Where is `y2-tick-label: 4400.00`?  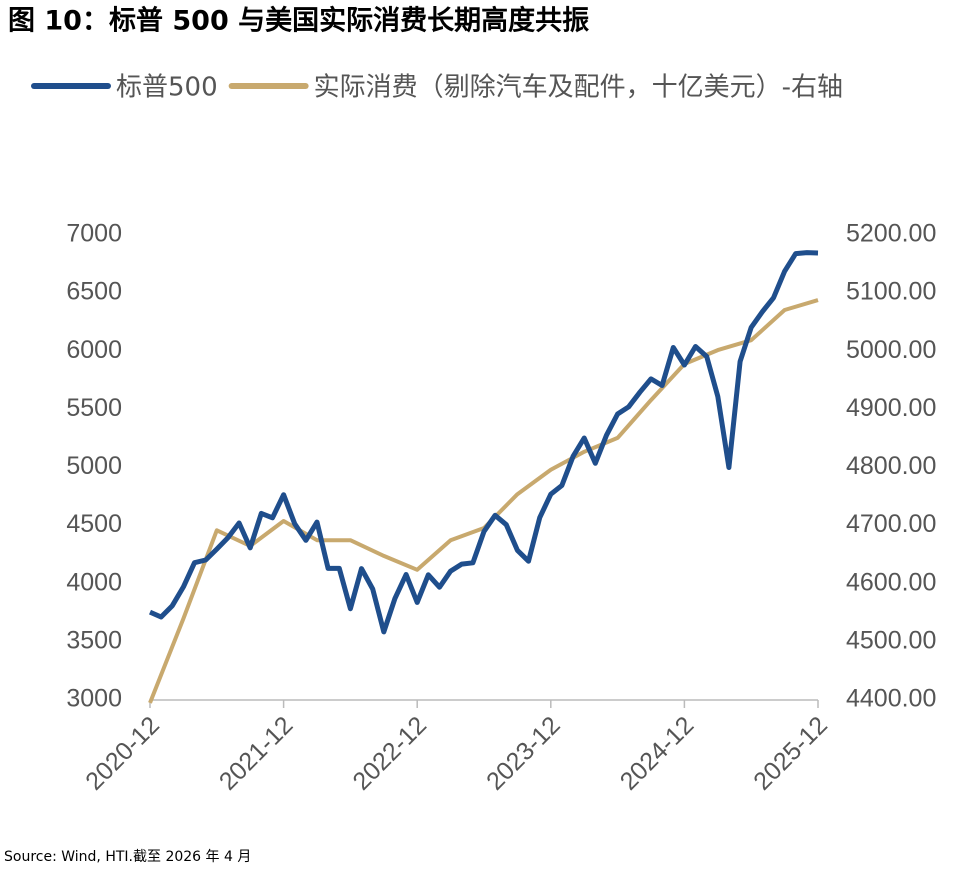 y2-tick-label: 4400.00 is located at coordinates (891, 699).